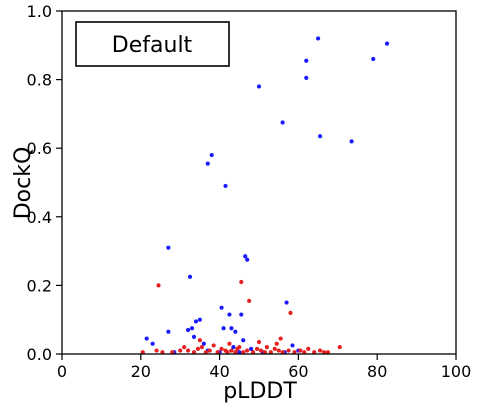  Describe the element at coordinates (23, 183) in the screenshot. I see `y-axis-label: DockQ` at that location.